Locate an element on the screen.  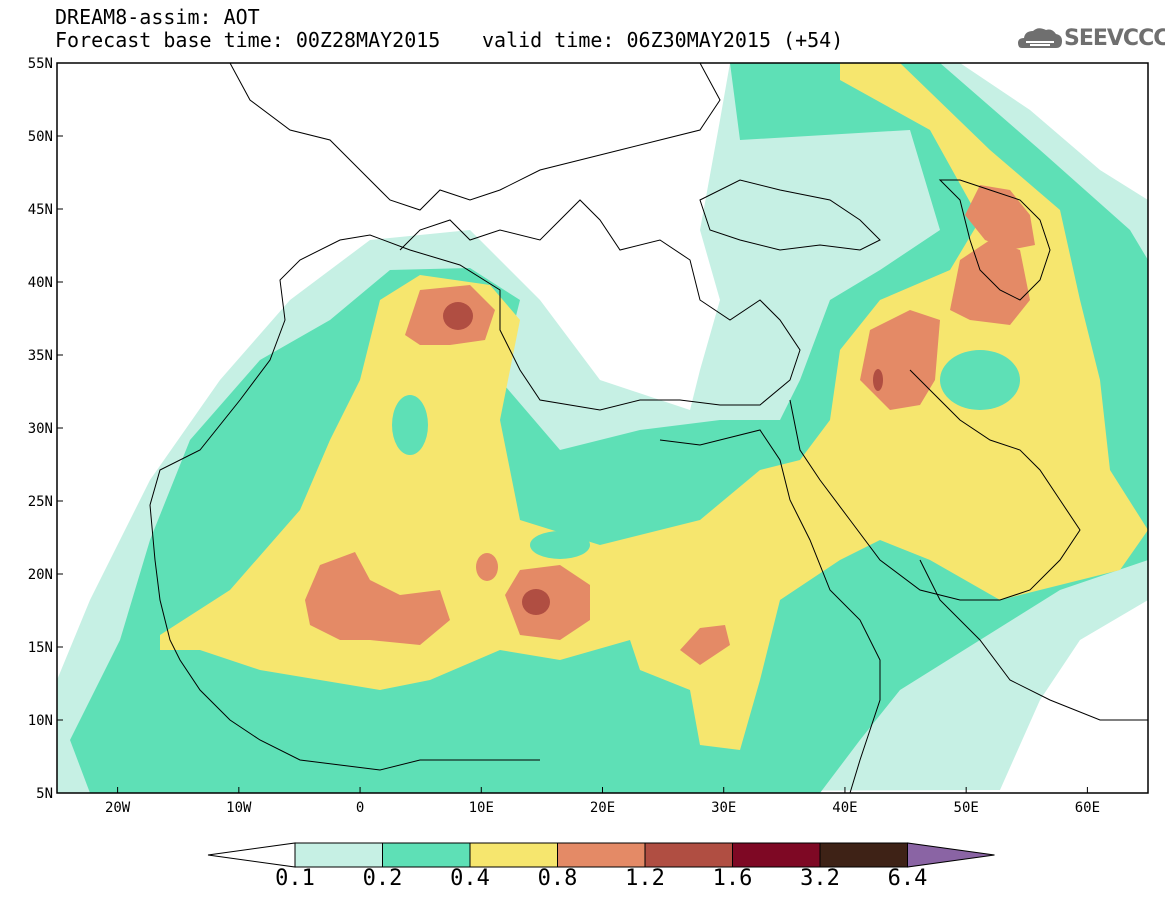
forecast-base-time: Forecast base time: 00Z28MAY2015 is located at coordinates (248, 40).